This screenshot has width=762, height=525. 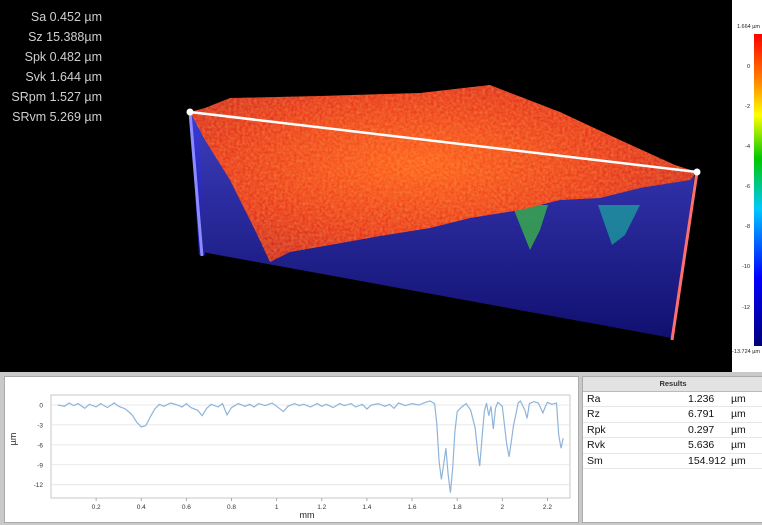 I want to click on results-row: Rpk 0.297 µm, so click(x=672, y=431).